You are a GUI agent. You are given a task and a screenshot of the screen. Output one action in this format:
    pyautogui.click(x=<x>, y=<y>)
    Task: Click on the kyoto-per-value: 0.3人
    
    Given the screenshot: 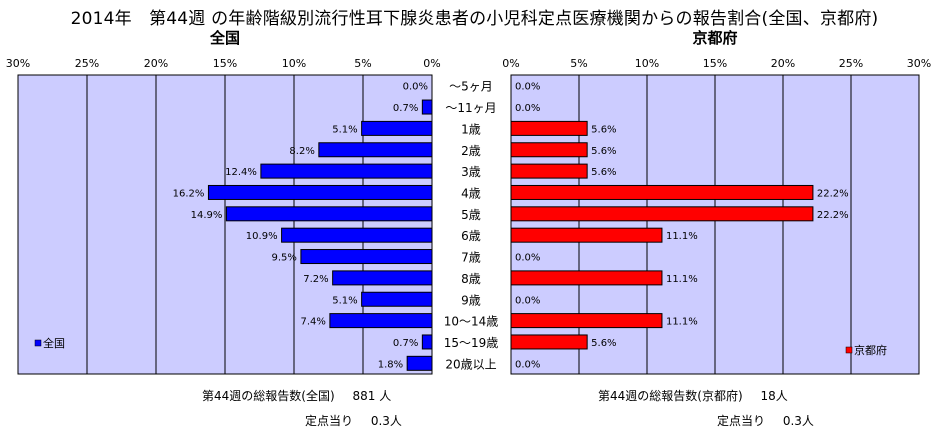 What is the action you would take?
    pyautogui.click(x=798, y=421)
    